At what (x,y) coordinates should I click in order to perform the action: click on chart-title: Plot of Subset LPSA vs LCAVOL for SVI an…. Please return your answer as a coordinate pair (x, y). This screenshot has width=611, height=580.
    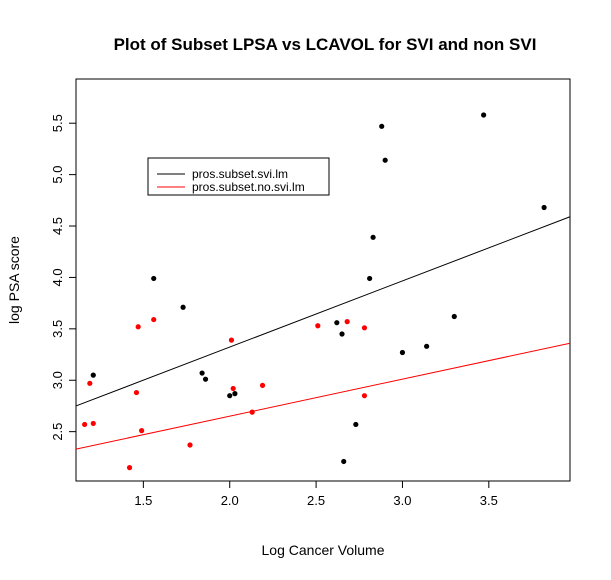
    Looking at the image, I should click on (325, 44).